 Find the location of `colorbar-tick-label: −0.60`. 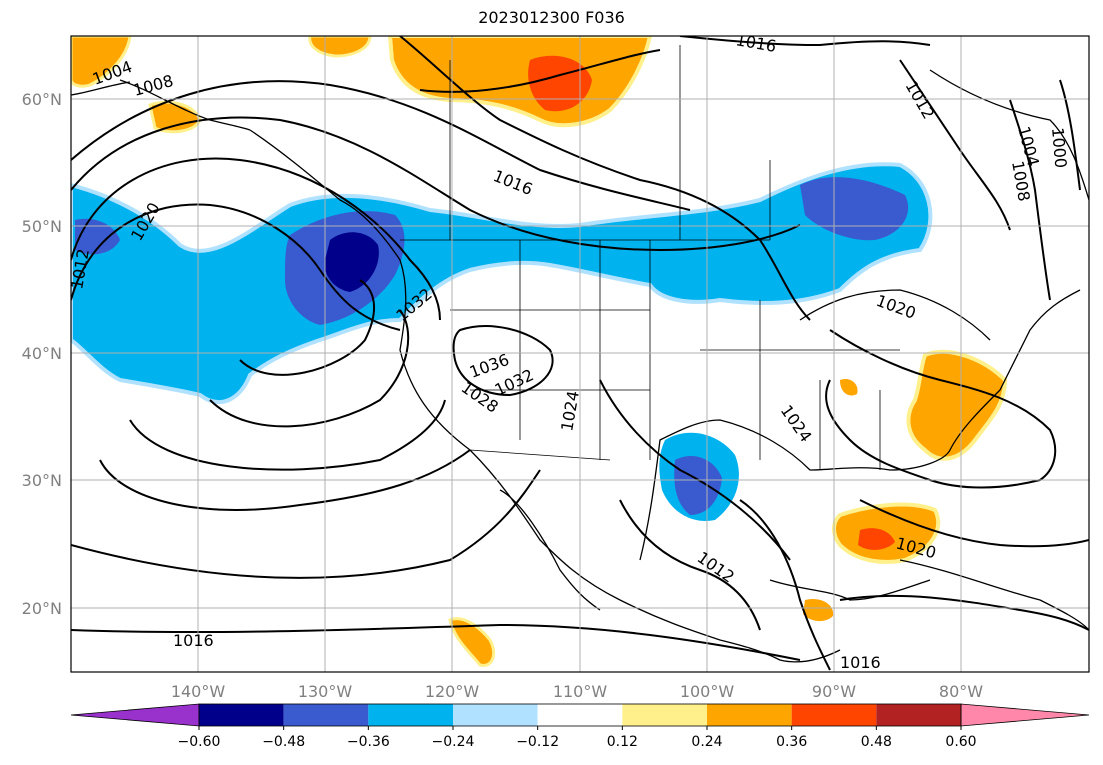

colorbar-tick-label: −0.60 is located at coordinates (199, 742).